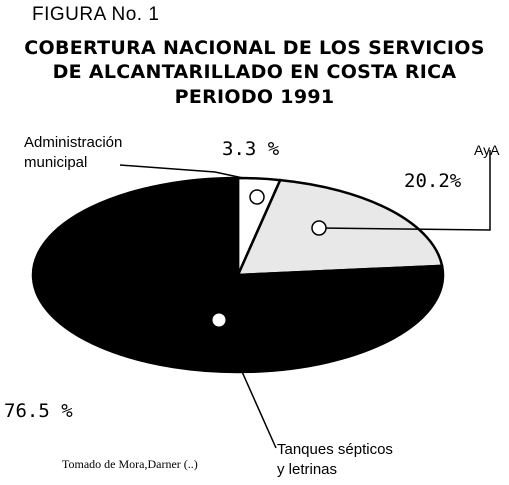  I want to click on value-label-tanques: 76.5 %, so click(38, 411).